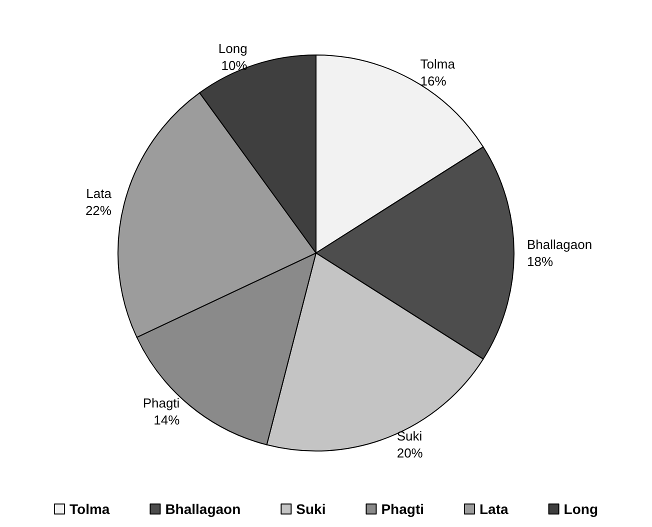  What do you see at coordinates (90, 509) in the screenshot?
I see `legend-label: Tolma` at bounding box center [90, 509].